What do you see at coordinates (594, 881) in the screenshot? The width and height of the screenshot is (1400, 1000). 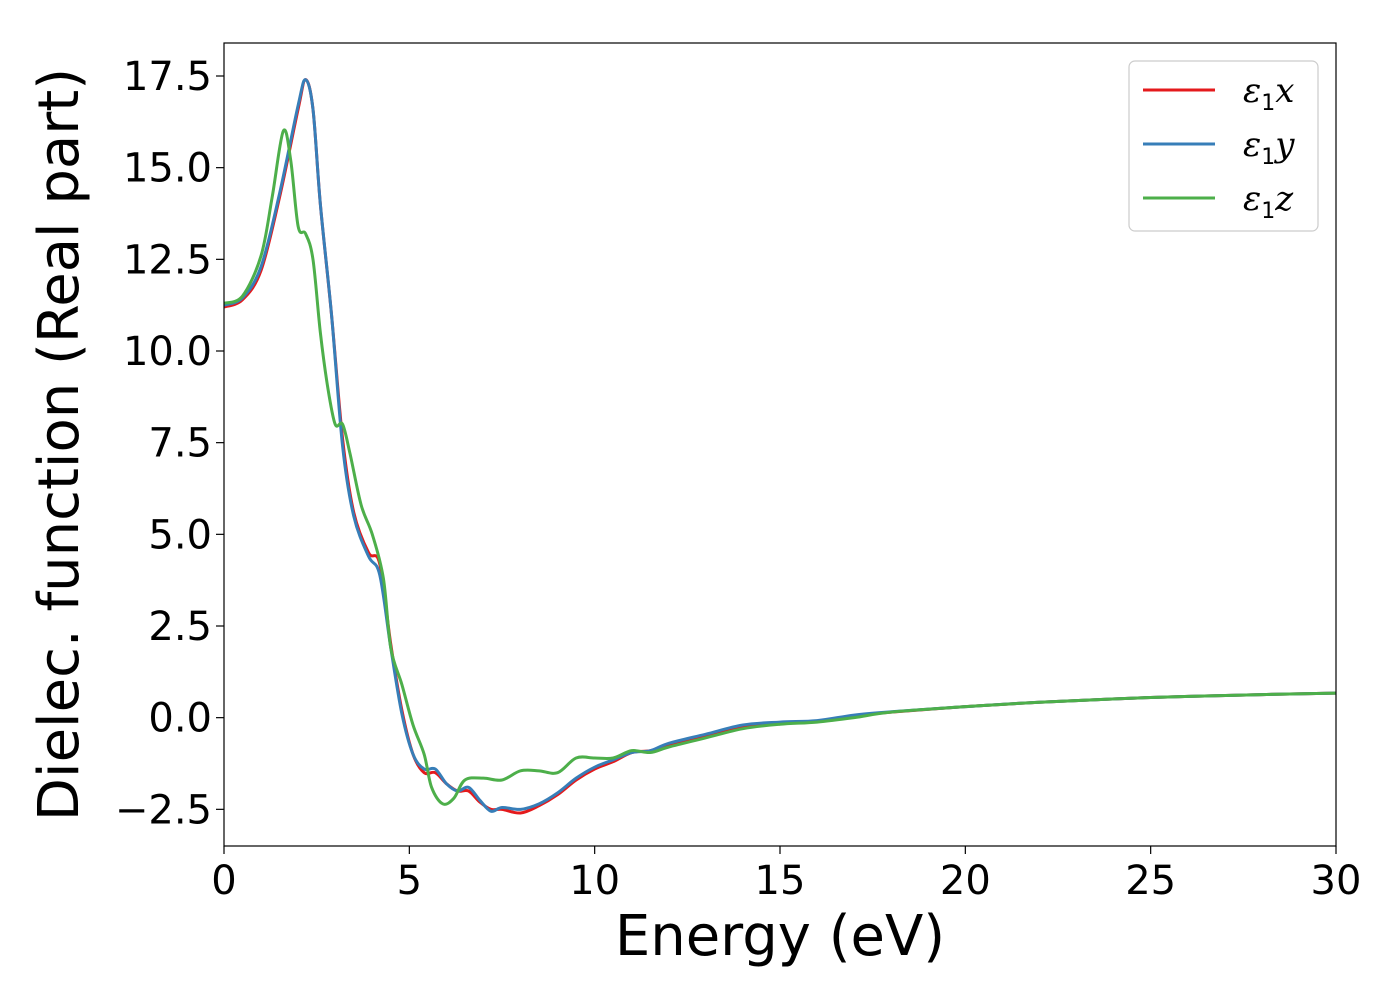 I see `x-tick-label: 10` at bounding box center [594, 881].